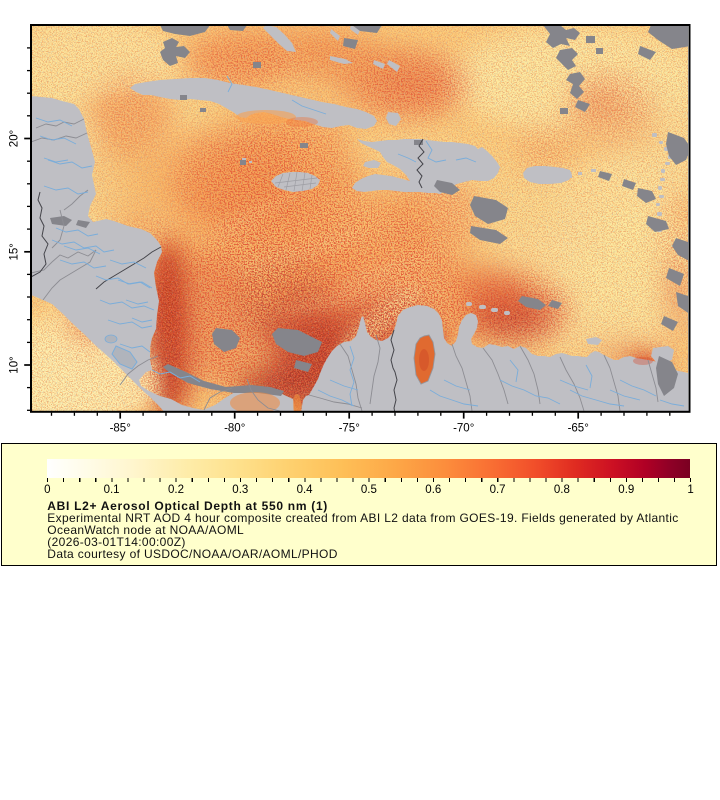 The image size is (720, 800). Describe the element at coordinates (120, 429) in the screenshot. I see `svg-text: -85°` at that location.